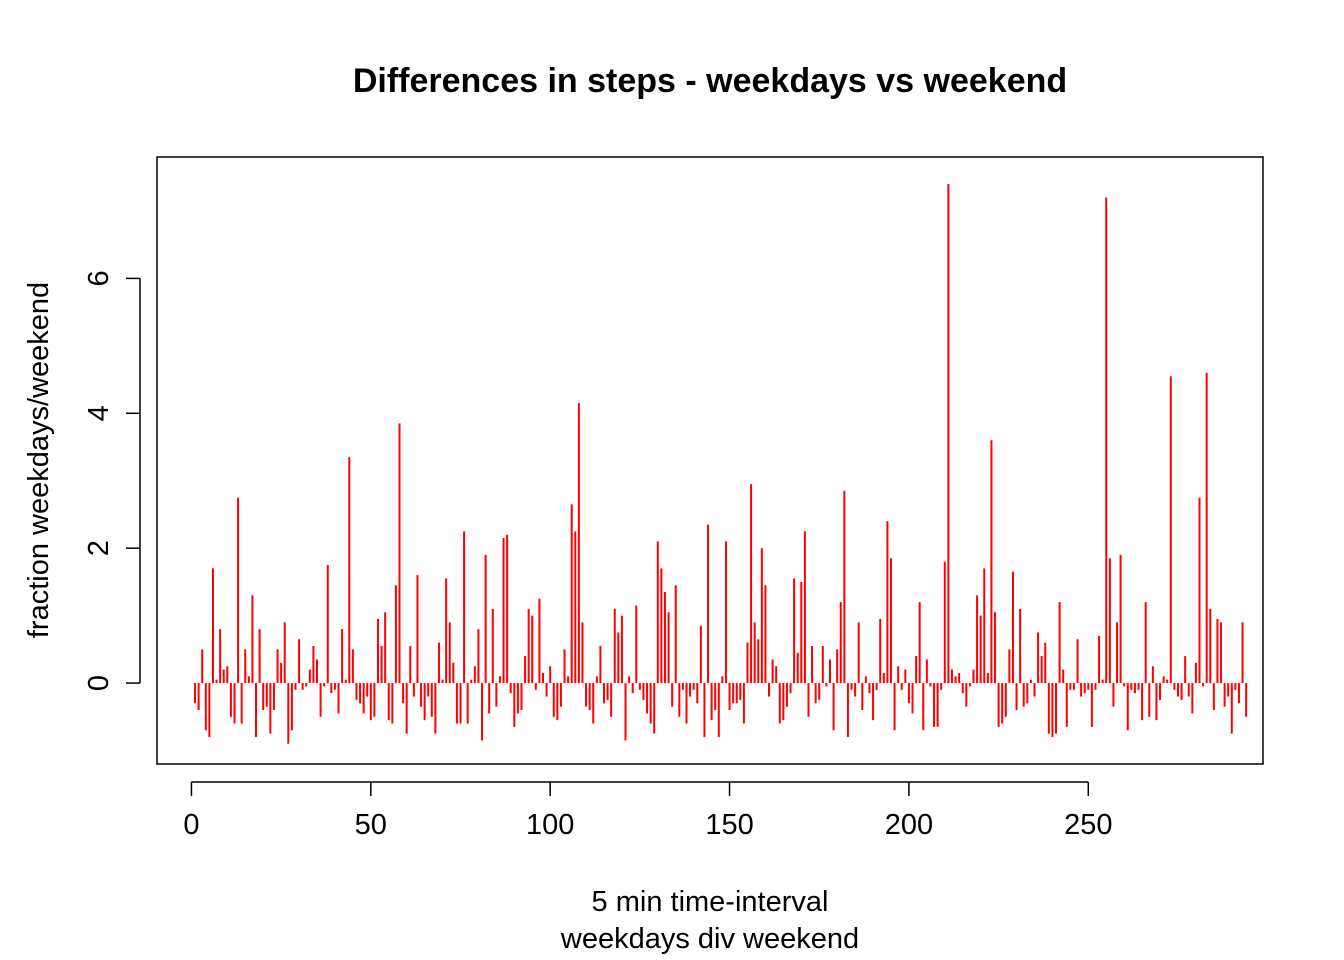 Image resolution: width=1344 pixels, height=960 pixels. I want to click on x-tick-label: 0, so click(191, 825).